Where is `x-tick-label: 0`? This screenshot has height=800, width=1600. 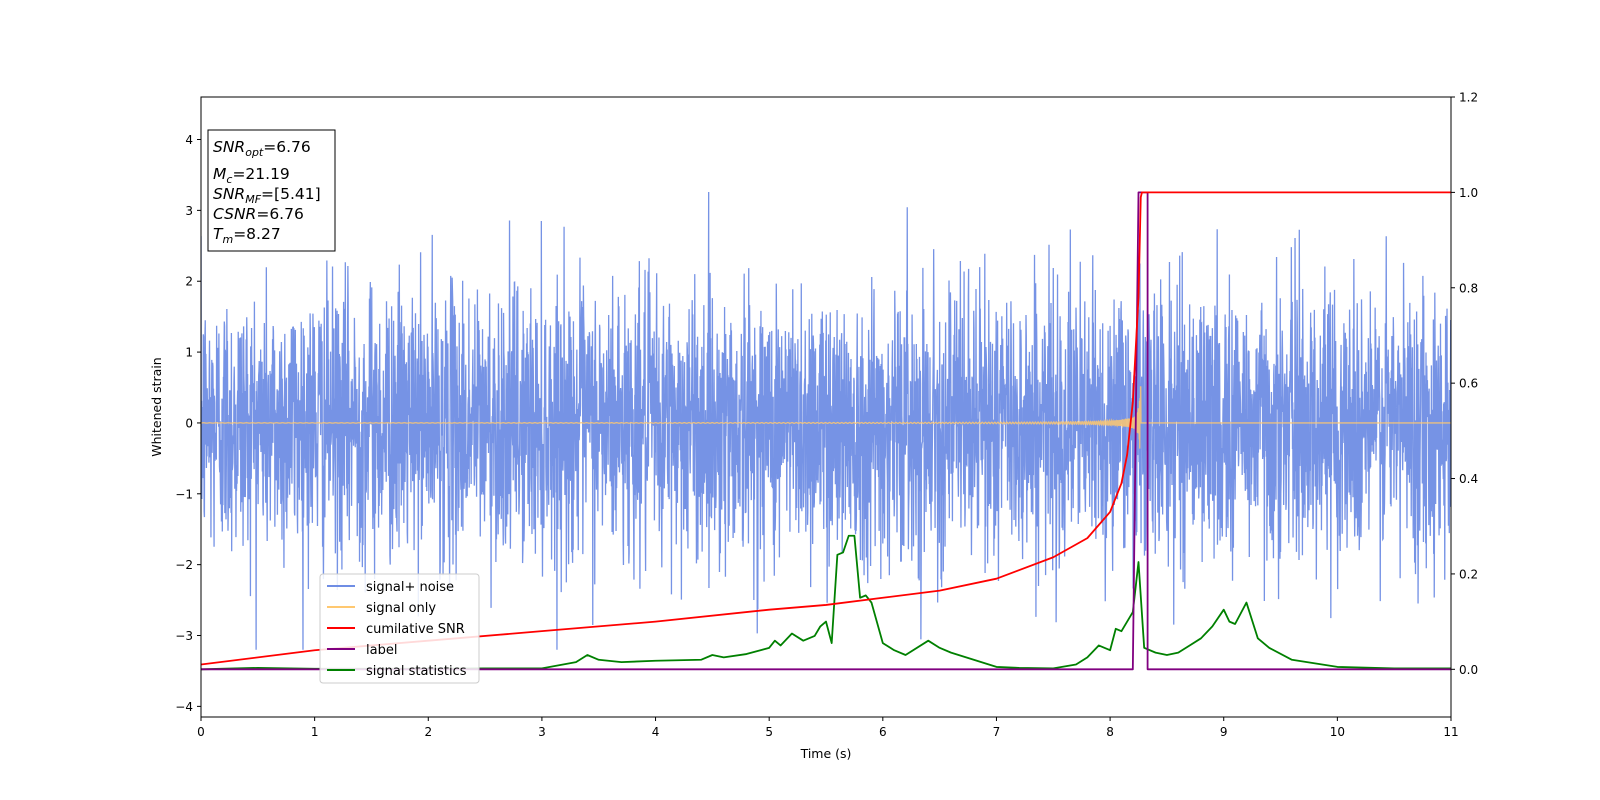 x-tick-label: 0 is located at coordinates (201, 732).